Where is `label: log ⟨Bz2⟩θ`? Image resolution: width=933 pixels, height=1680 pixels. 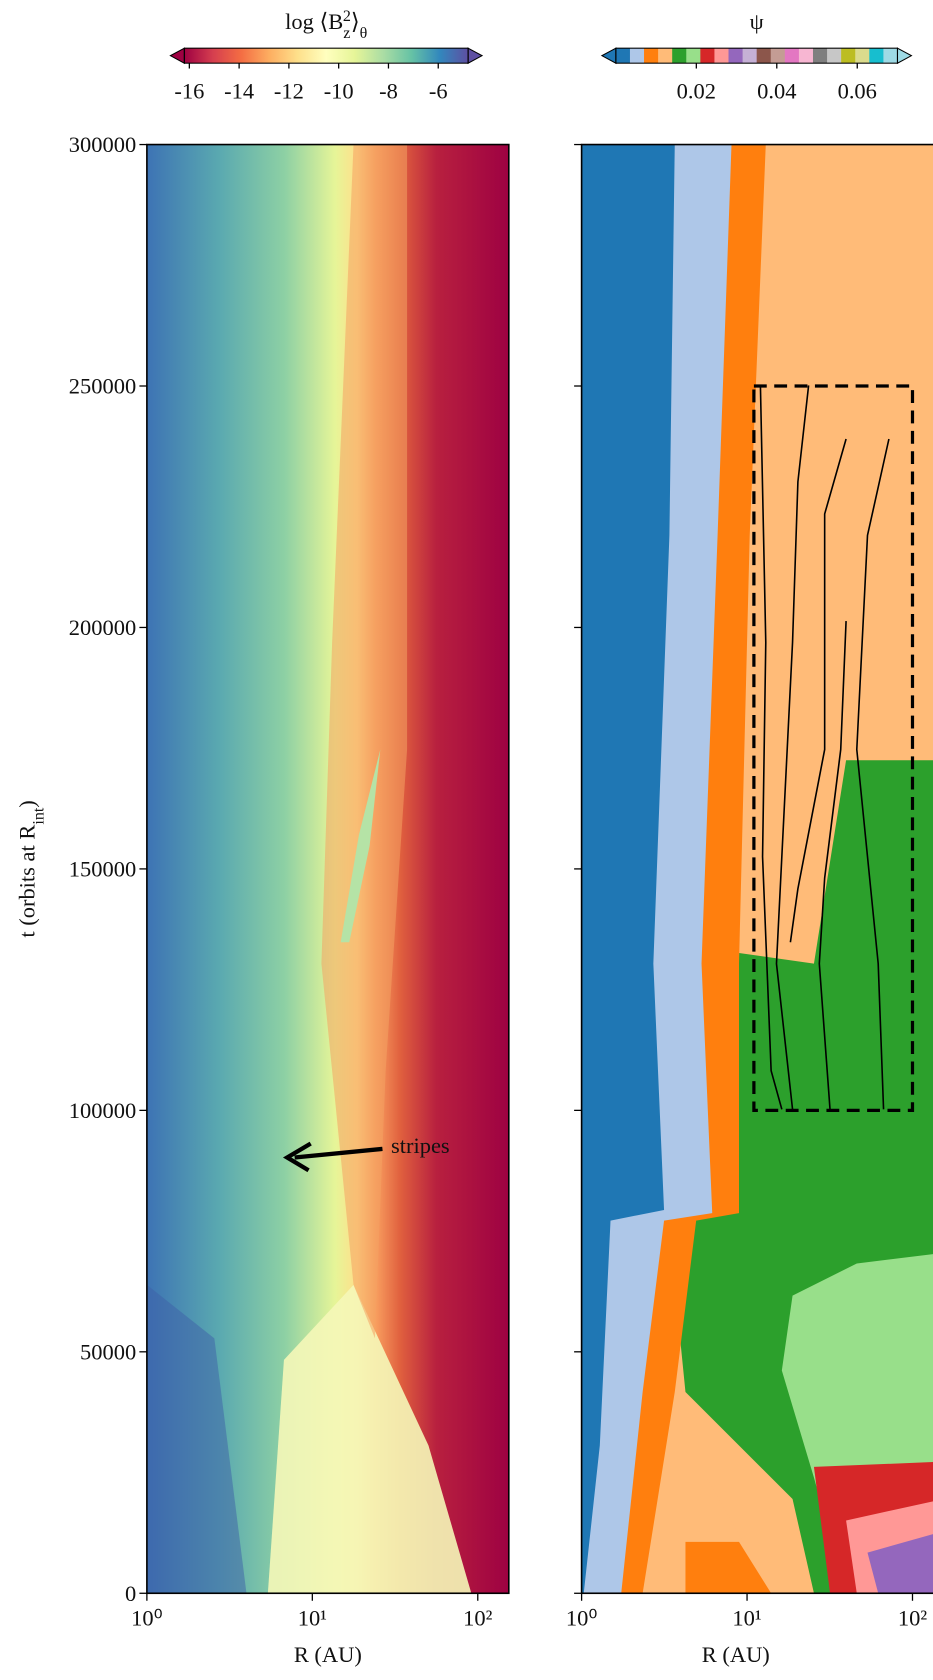 label: log ⟨Bz2⟩θ is located at coordinates (326, 24).